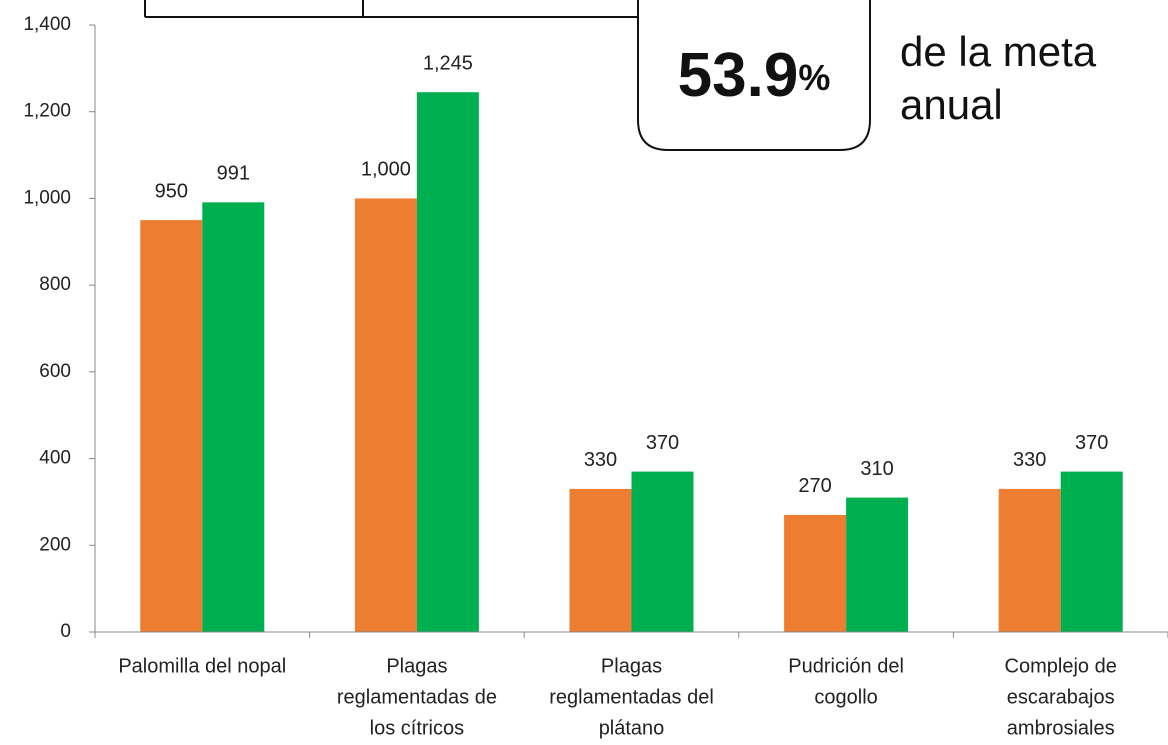 Image resolution: width=1168 pixels, height=745 pixels. I want to click on y-tick-label: 400, so click(55, 458).